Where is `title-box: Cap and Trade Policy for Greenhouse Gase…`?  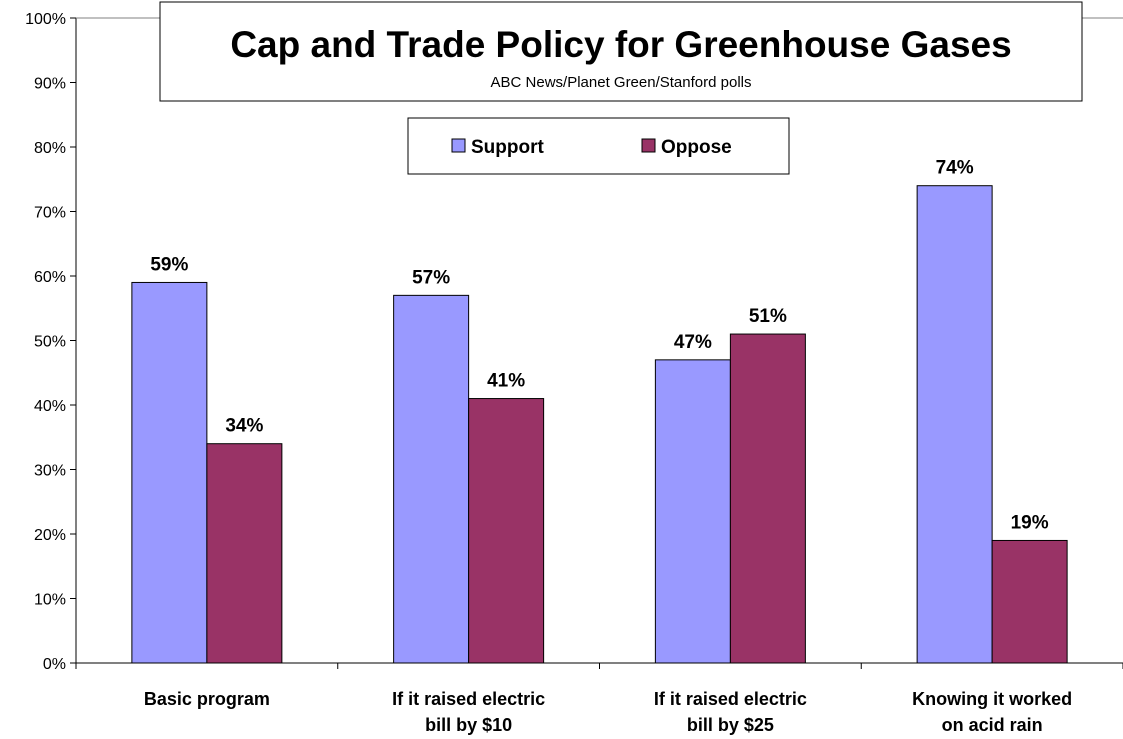
title-box: Cap and Trade Policy for Greenhouse Gase… is located at coordinates (621, 51).